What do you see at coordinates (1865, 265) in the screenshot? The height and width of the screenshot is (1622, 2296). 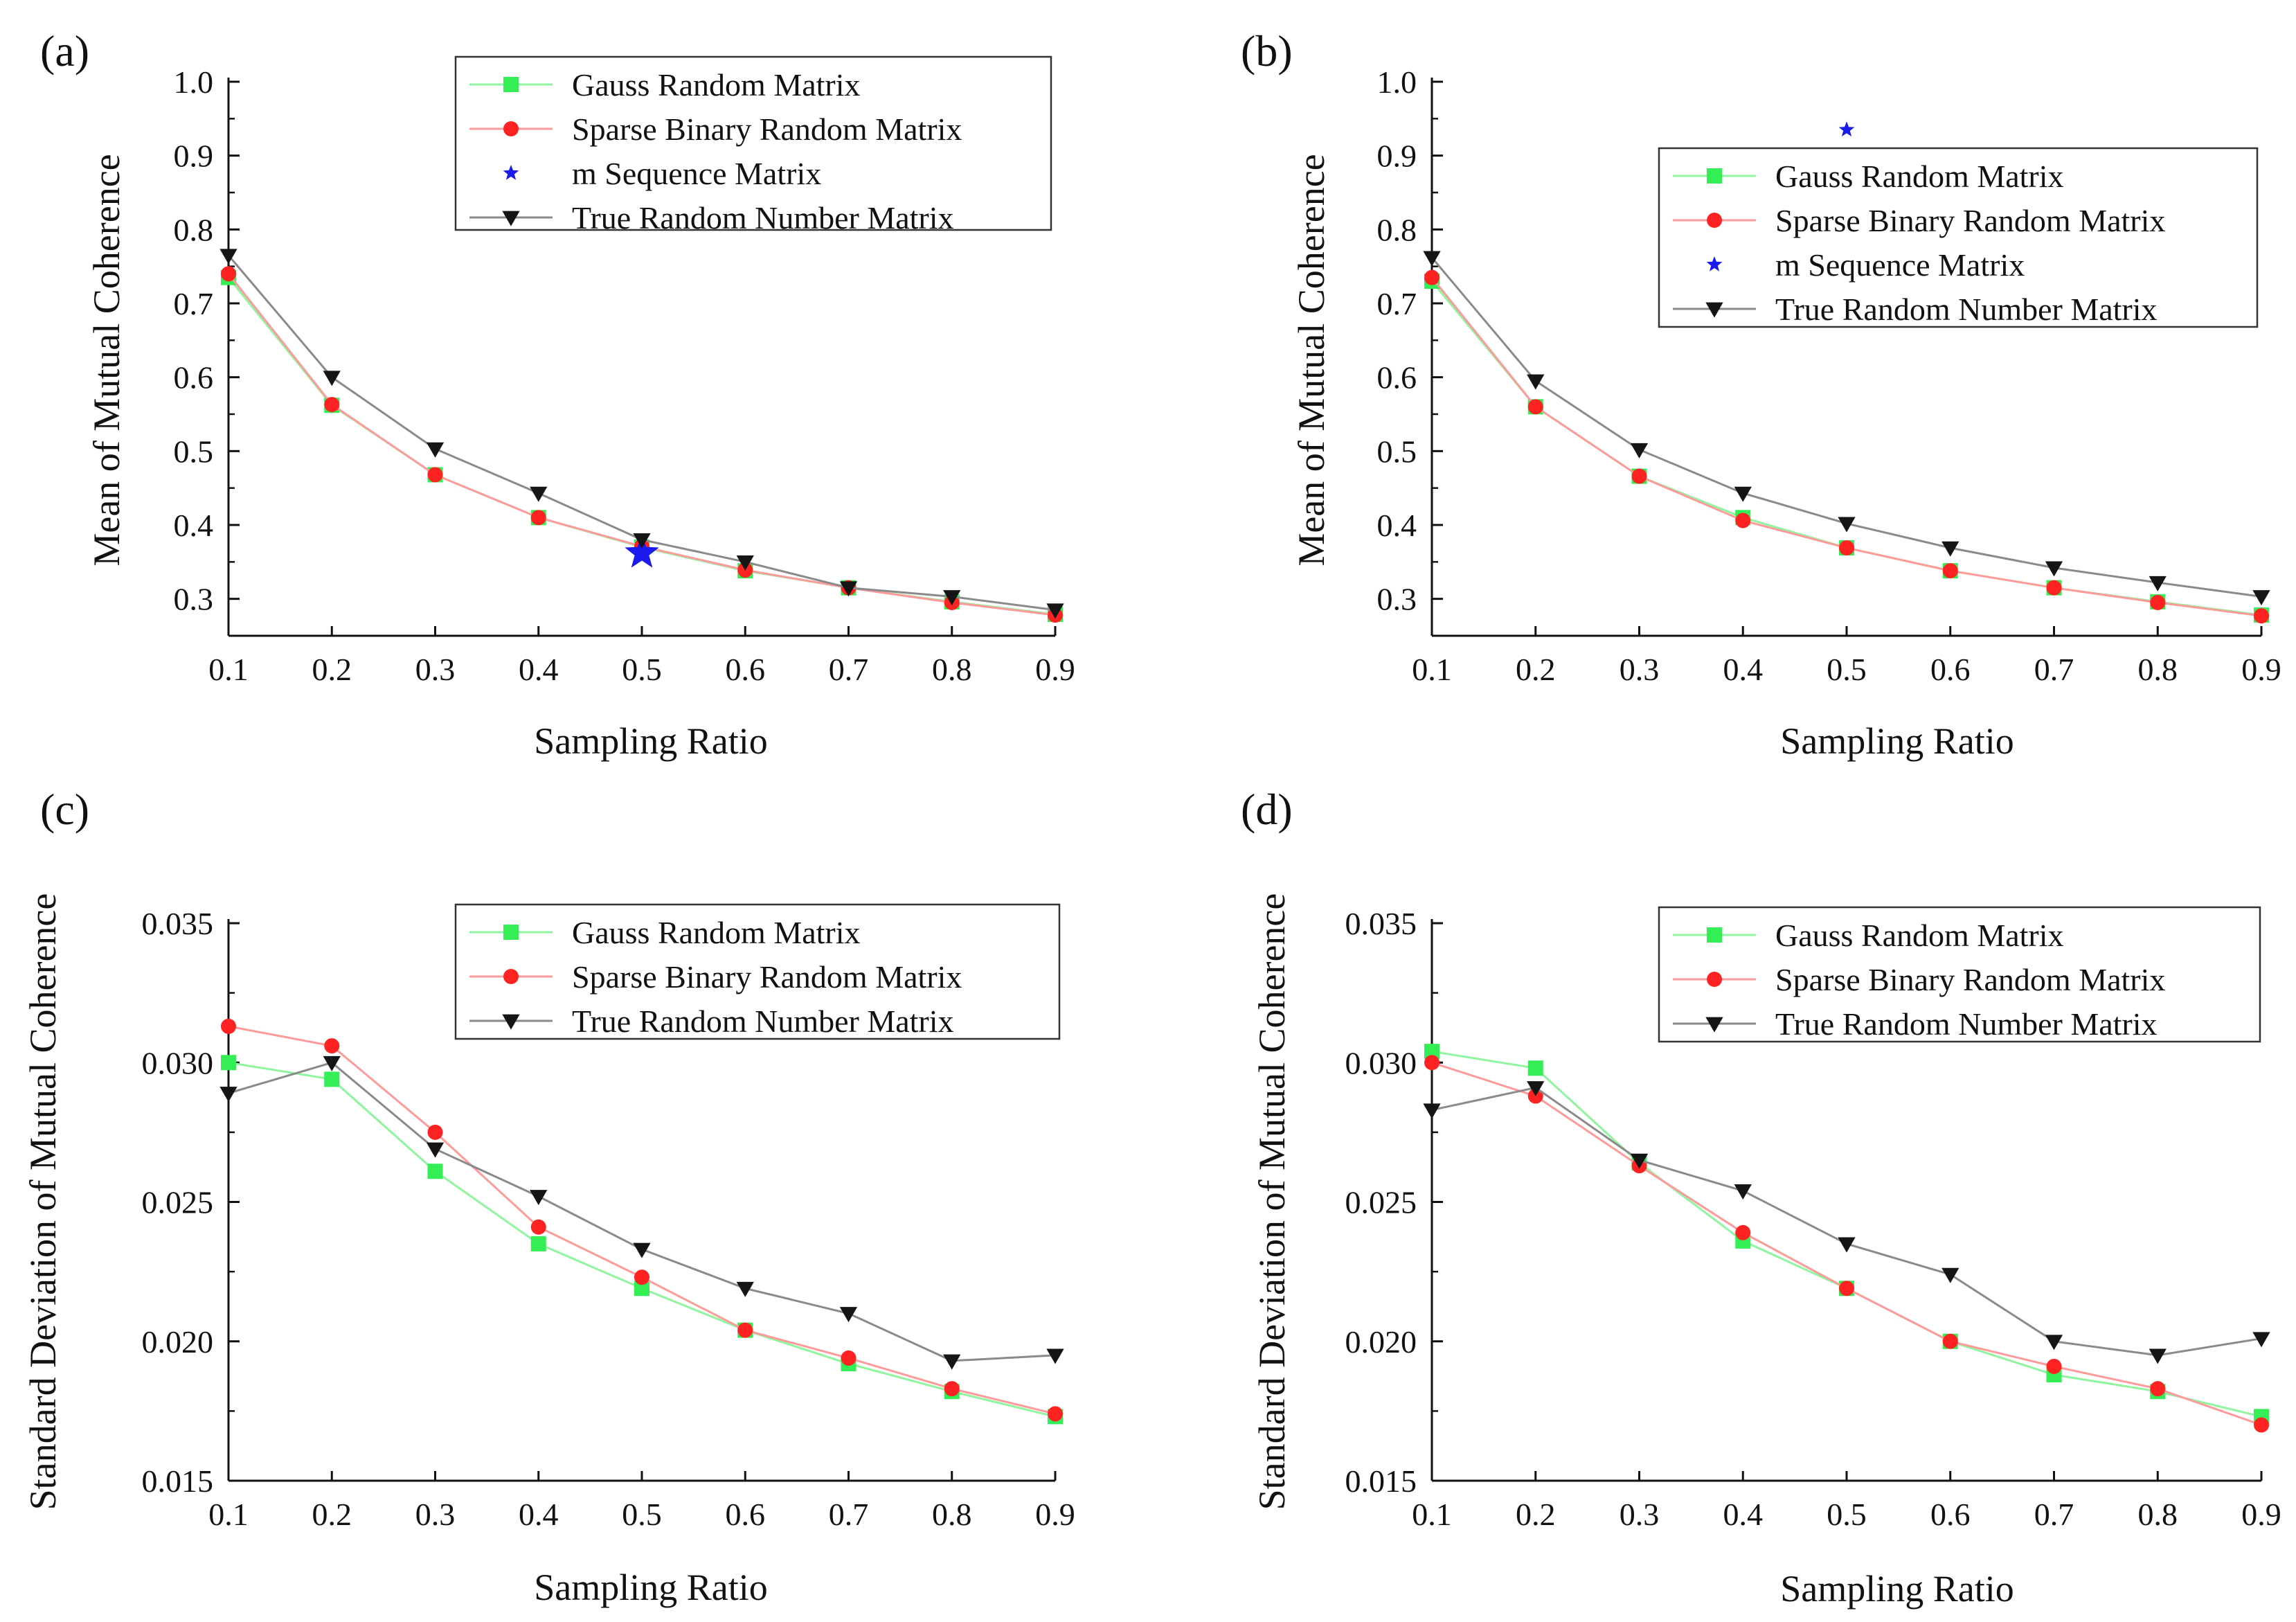 I see `panel-b-legend-item-m-sequence-matrix: m Sequence Matrix` at bounding box center [1865, 265].